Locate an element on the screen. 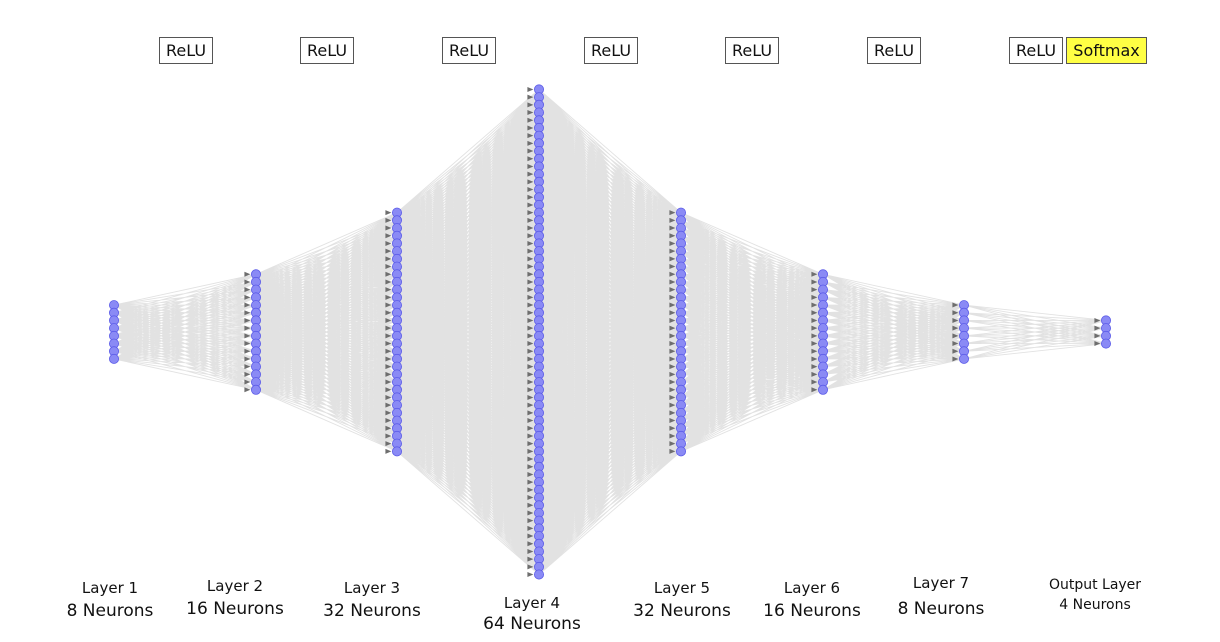 This screenshot has height=642, width=1220. activation-relu-2: ReLU is located at coordinates (327, 50).